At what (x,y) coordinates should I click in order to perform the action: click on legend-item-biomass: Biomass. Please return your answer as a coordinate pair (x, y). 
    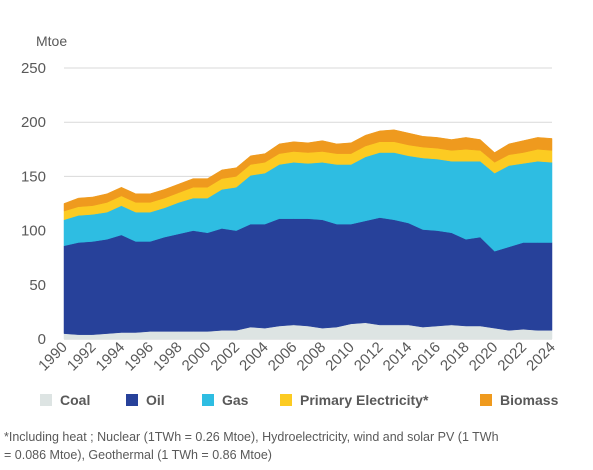
    Looking at the image, I should click on (519, 400).